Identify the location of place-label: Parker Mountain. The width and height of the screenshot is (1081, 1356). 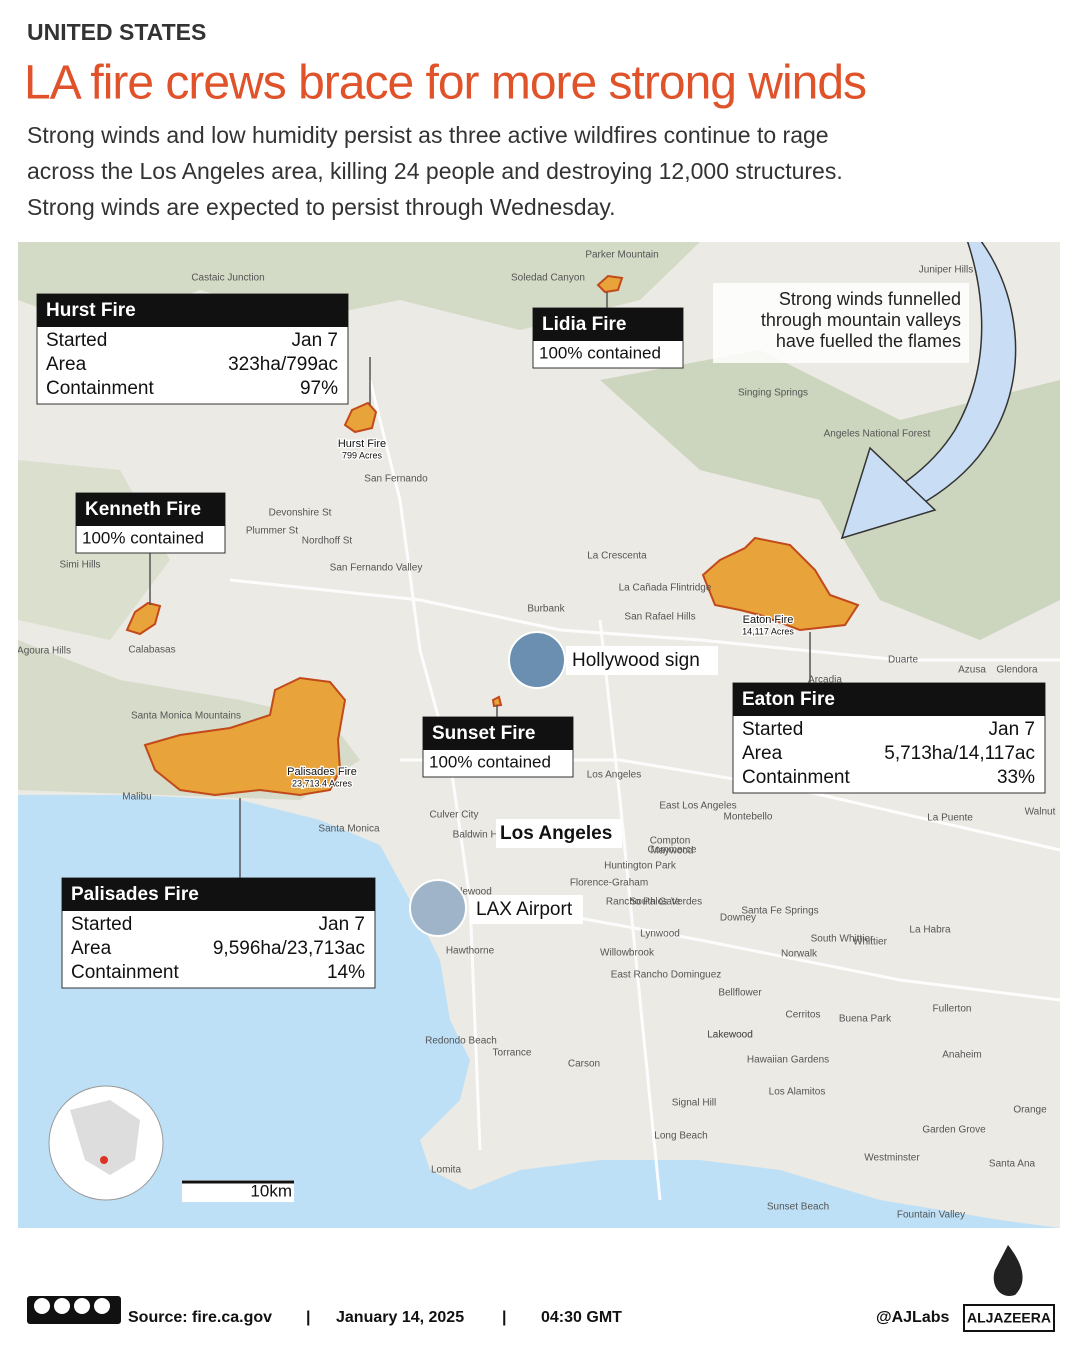
(621, 255).